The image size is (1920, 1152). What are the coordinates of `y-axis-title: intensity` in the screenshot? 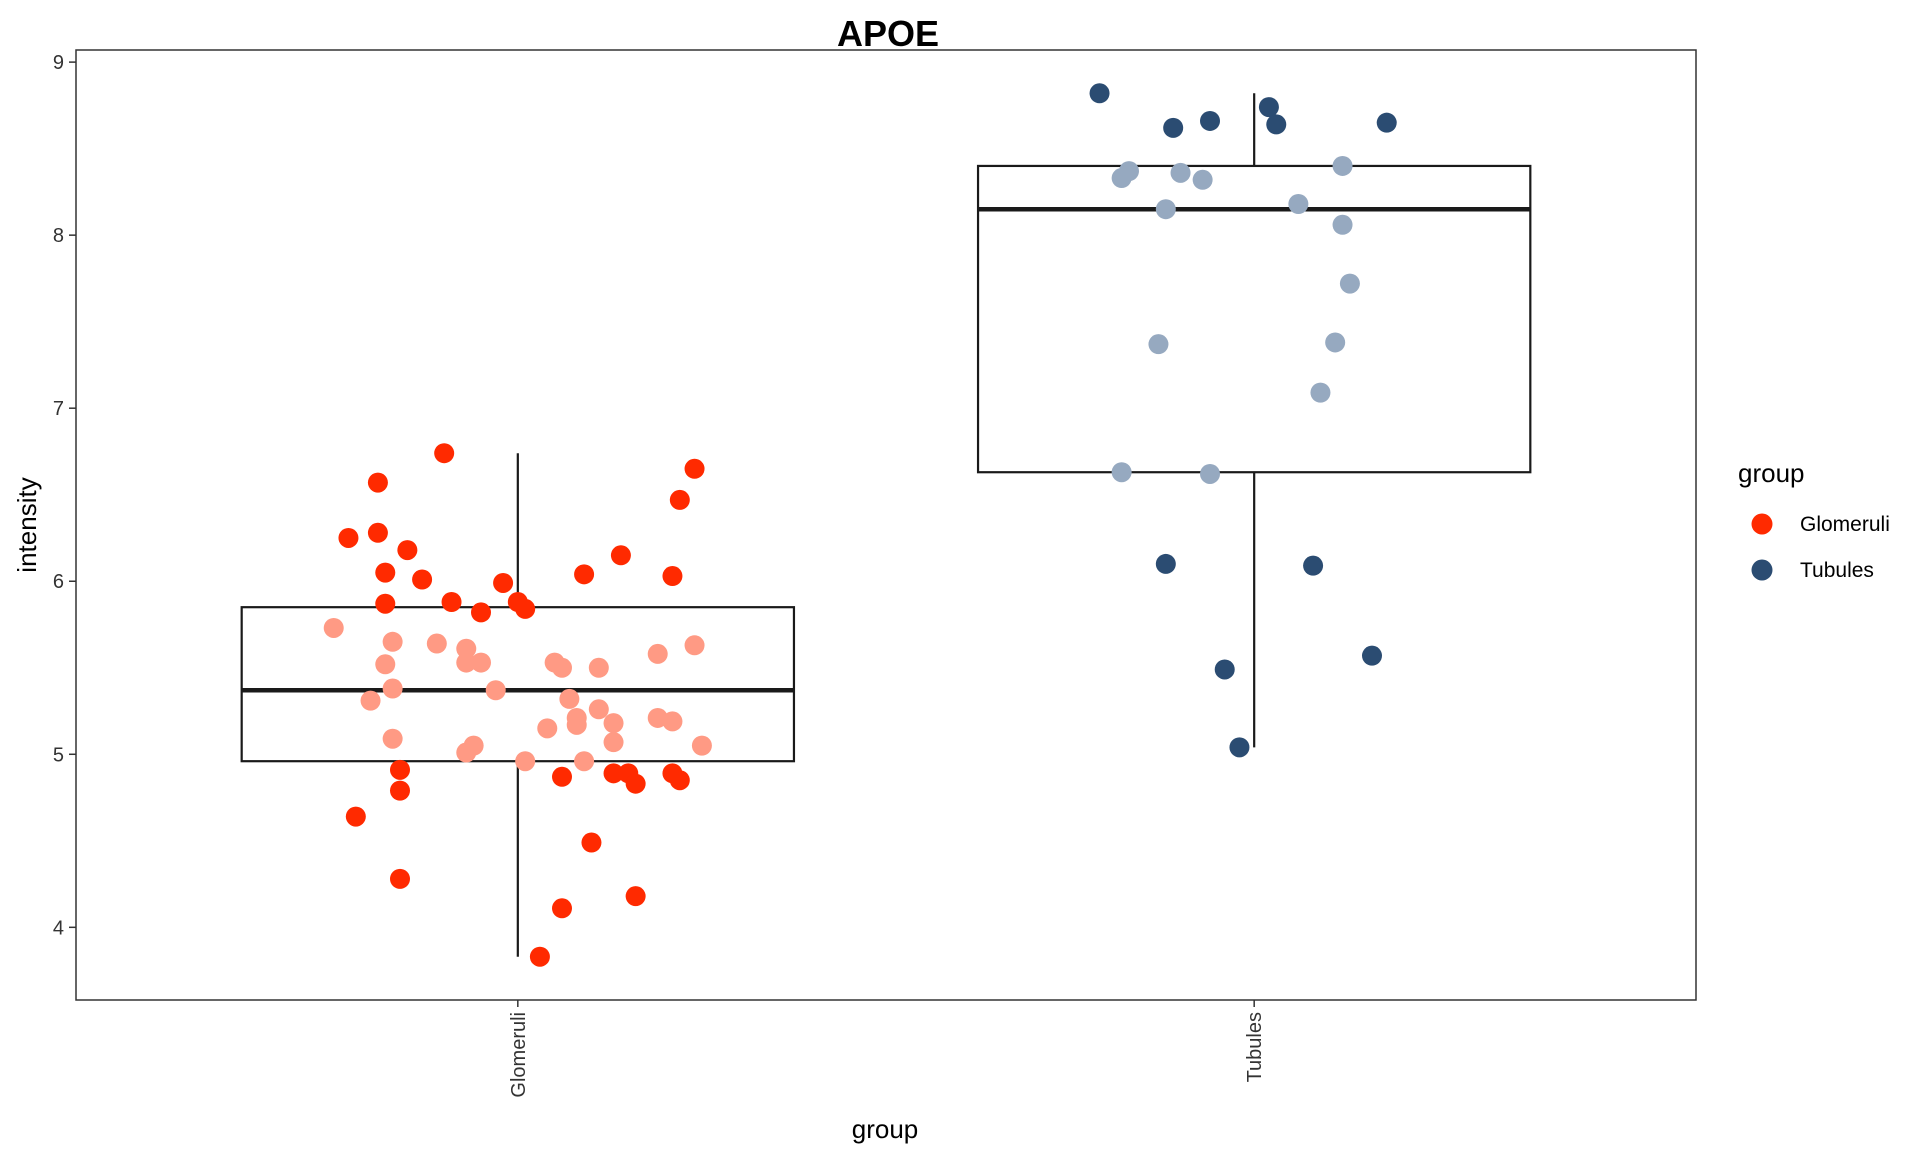 It's located at (27, 524).